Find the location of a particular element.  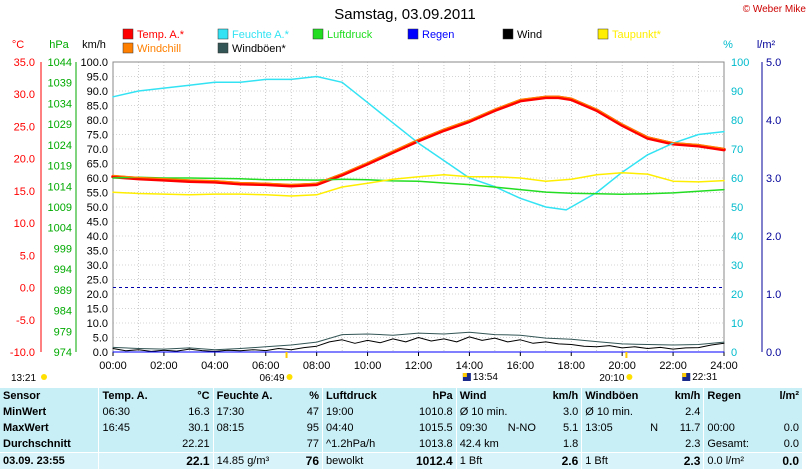

stats-header: hPa is located at coordinates (442, 396).